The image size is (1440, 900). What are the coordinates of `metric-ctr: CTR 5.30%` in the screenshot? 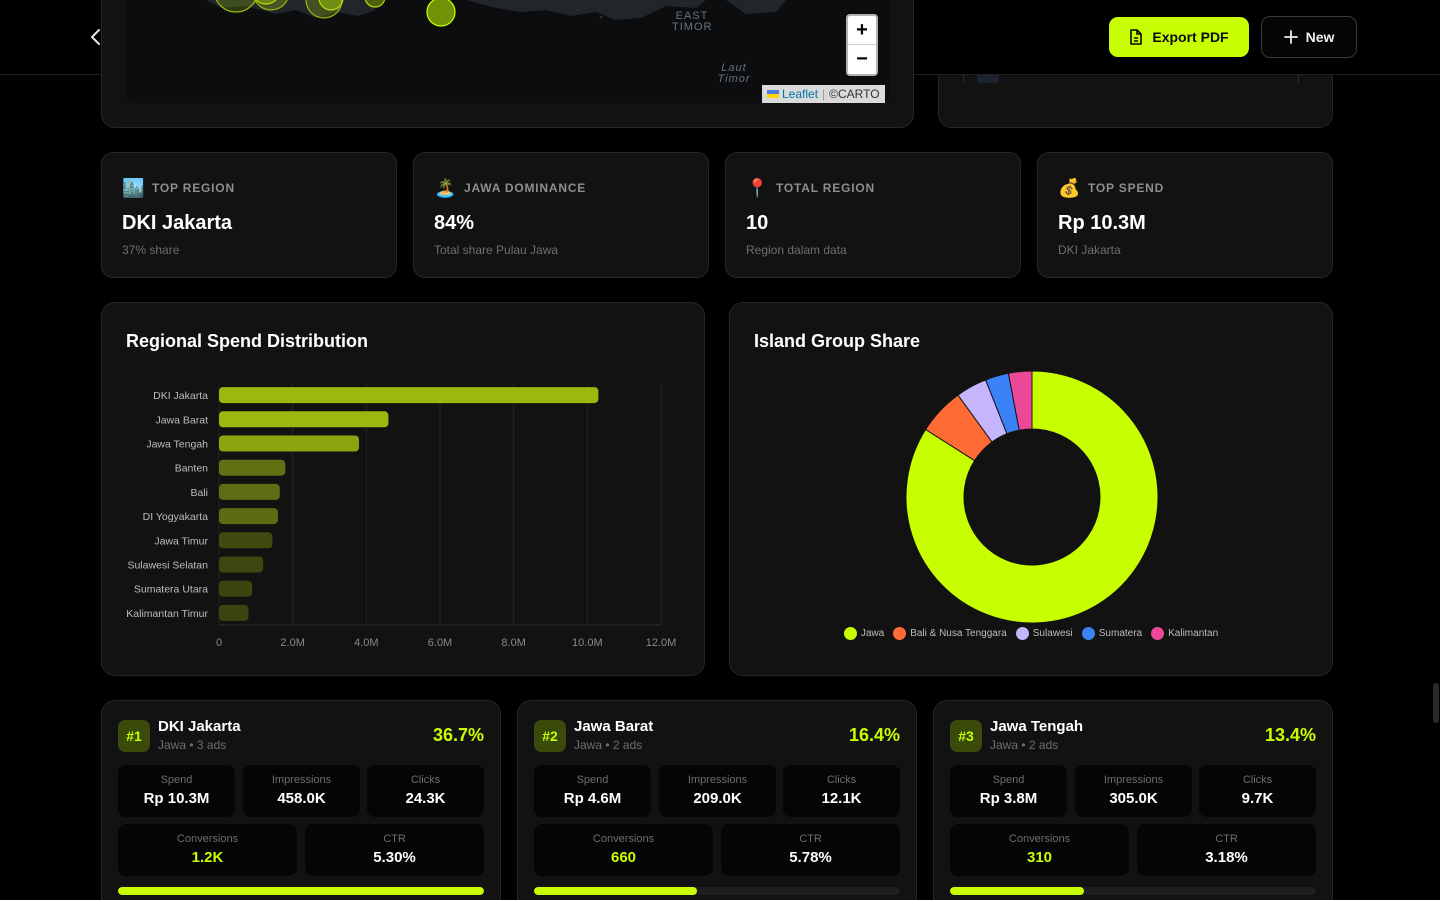 It's located at (394, 850).